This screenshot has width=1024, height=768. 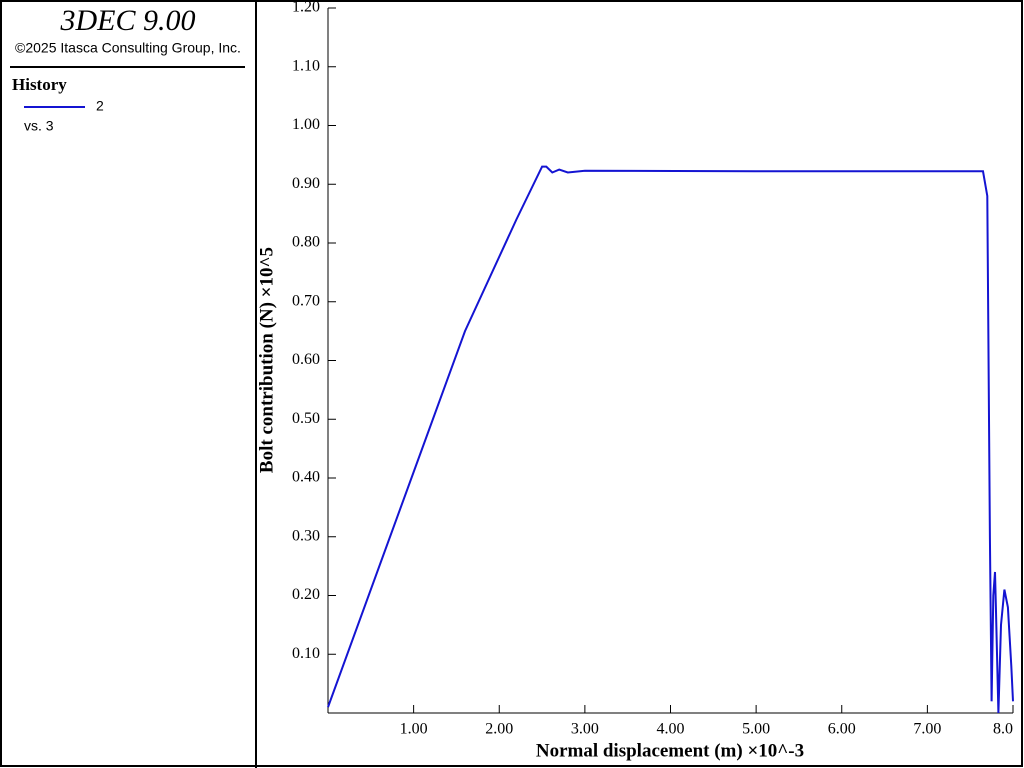 What do you see at coordinates (1003, 729) in the screenshot?
I see `x-tick-label: 8.0` at bounding box center [1003, 729].